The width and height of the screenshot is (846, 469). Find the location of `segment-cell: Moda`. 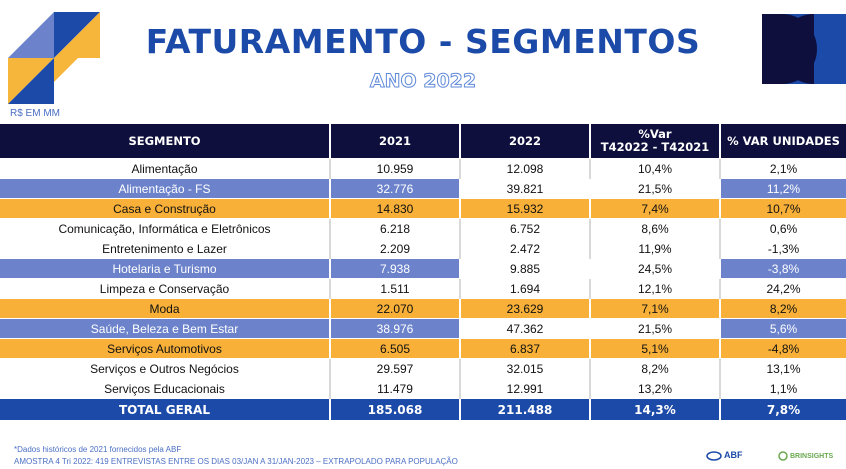

segment-cell: Moda is located at coordinates (165, 308).